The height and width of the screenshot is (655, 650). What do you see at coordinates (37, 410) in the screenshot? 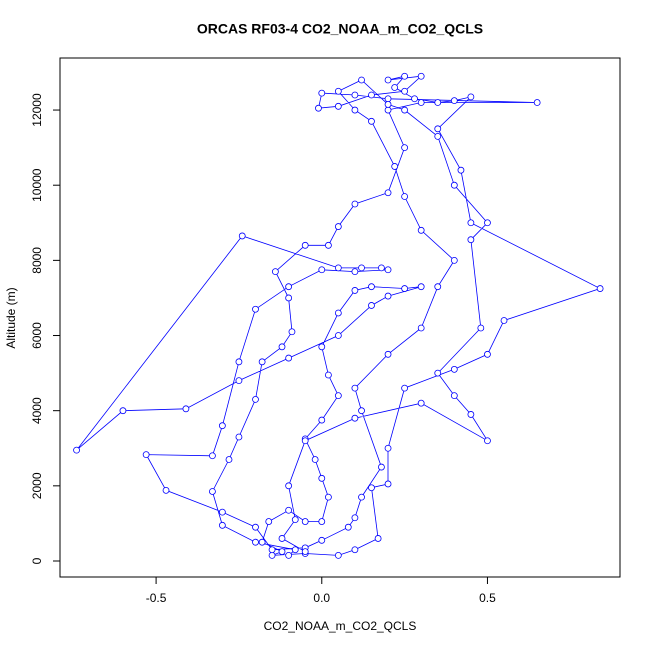
I see `y-tick-label: 4000` at bounding box center [37, 410].